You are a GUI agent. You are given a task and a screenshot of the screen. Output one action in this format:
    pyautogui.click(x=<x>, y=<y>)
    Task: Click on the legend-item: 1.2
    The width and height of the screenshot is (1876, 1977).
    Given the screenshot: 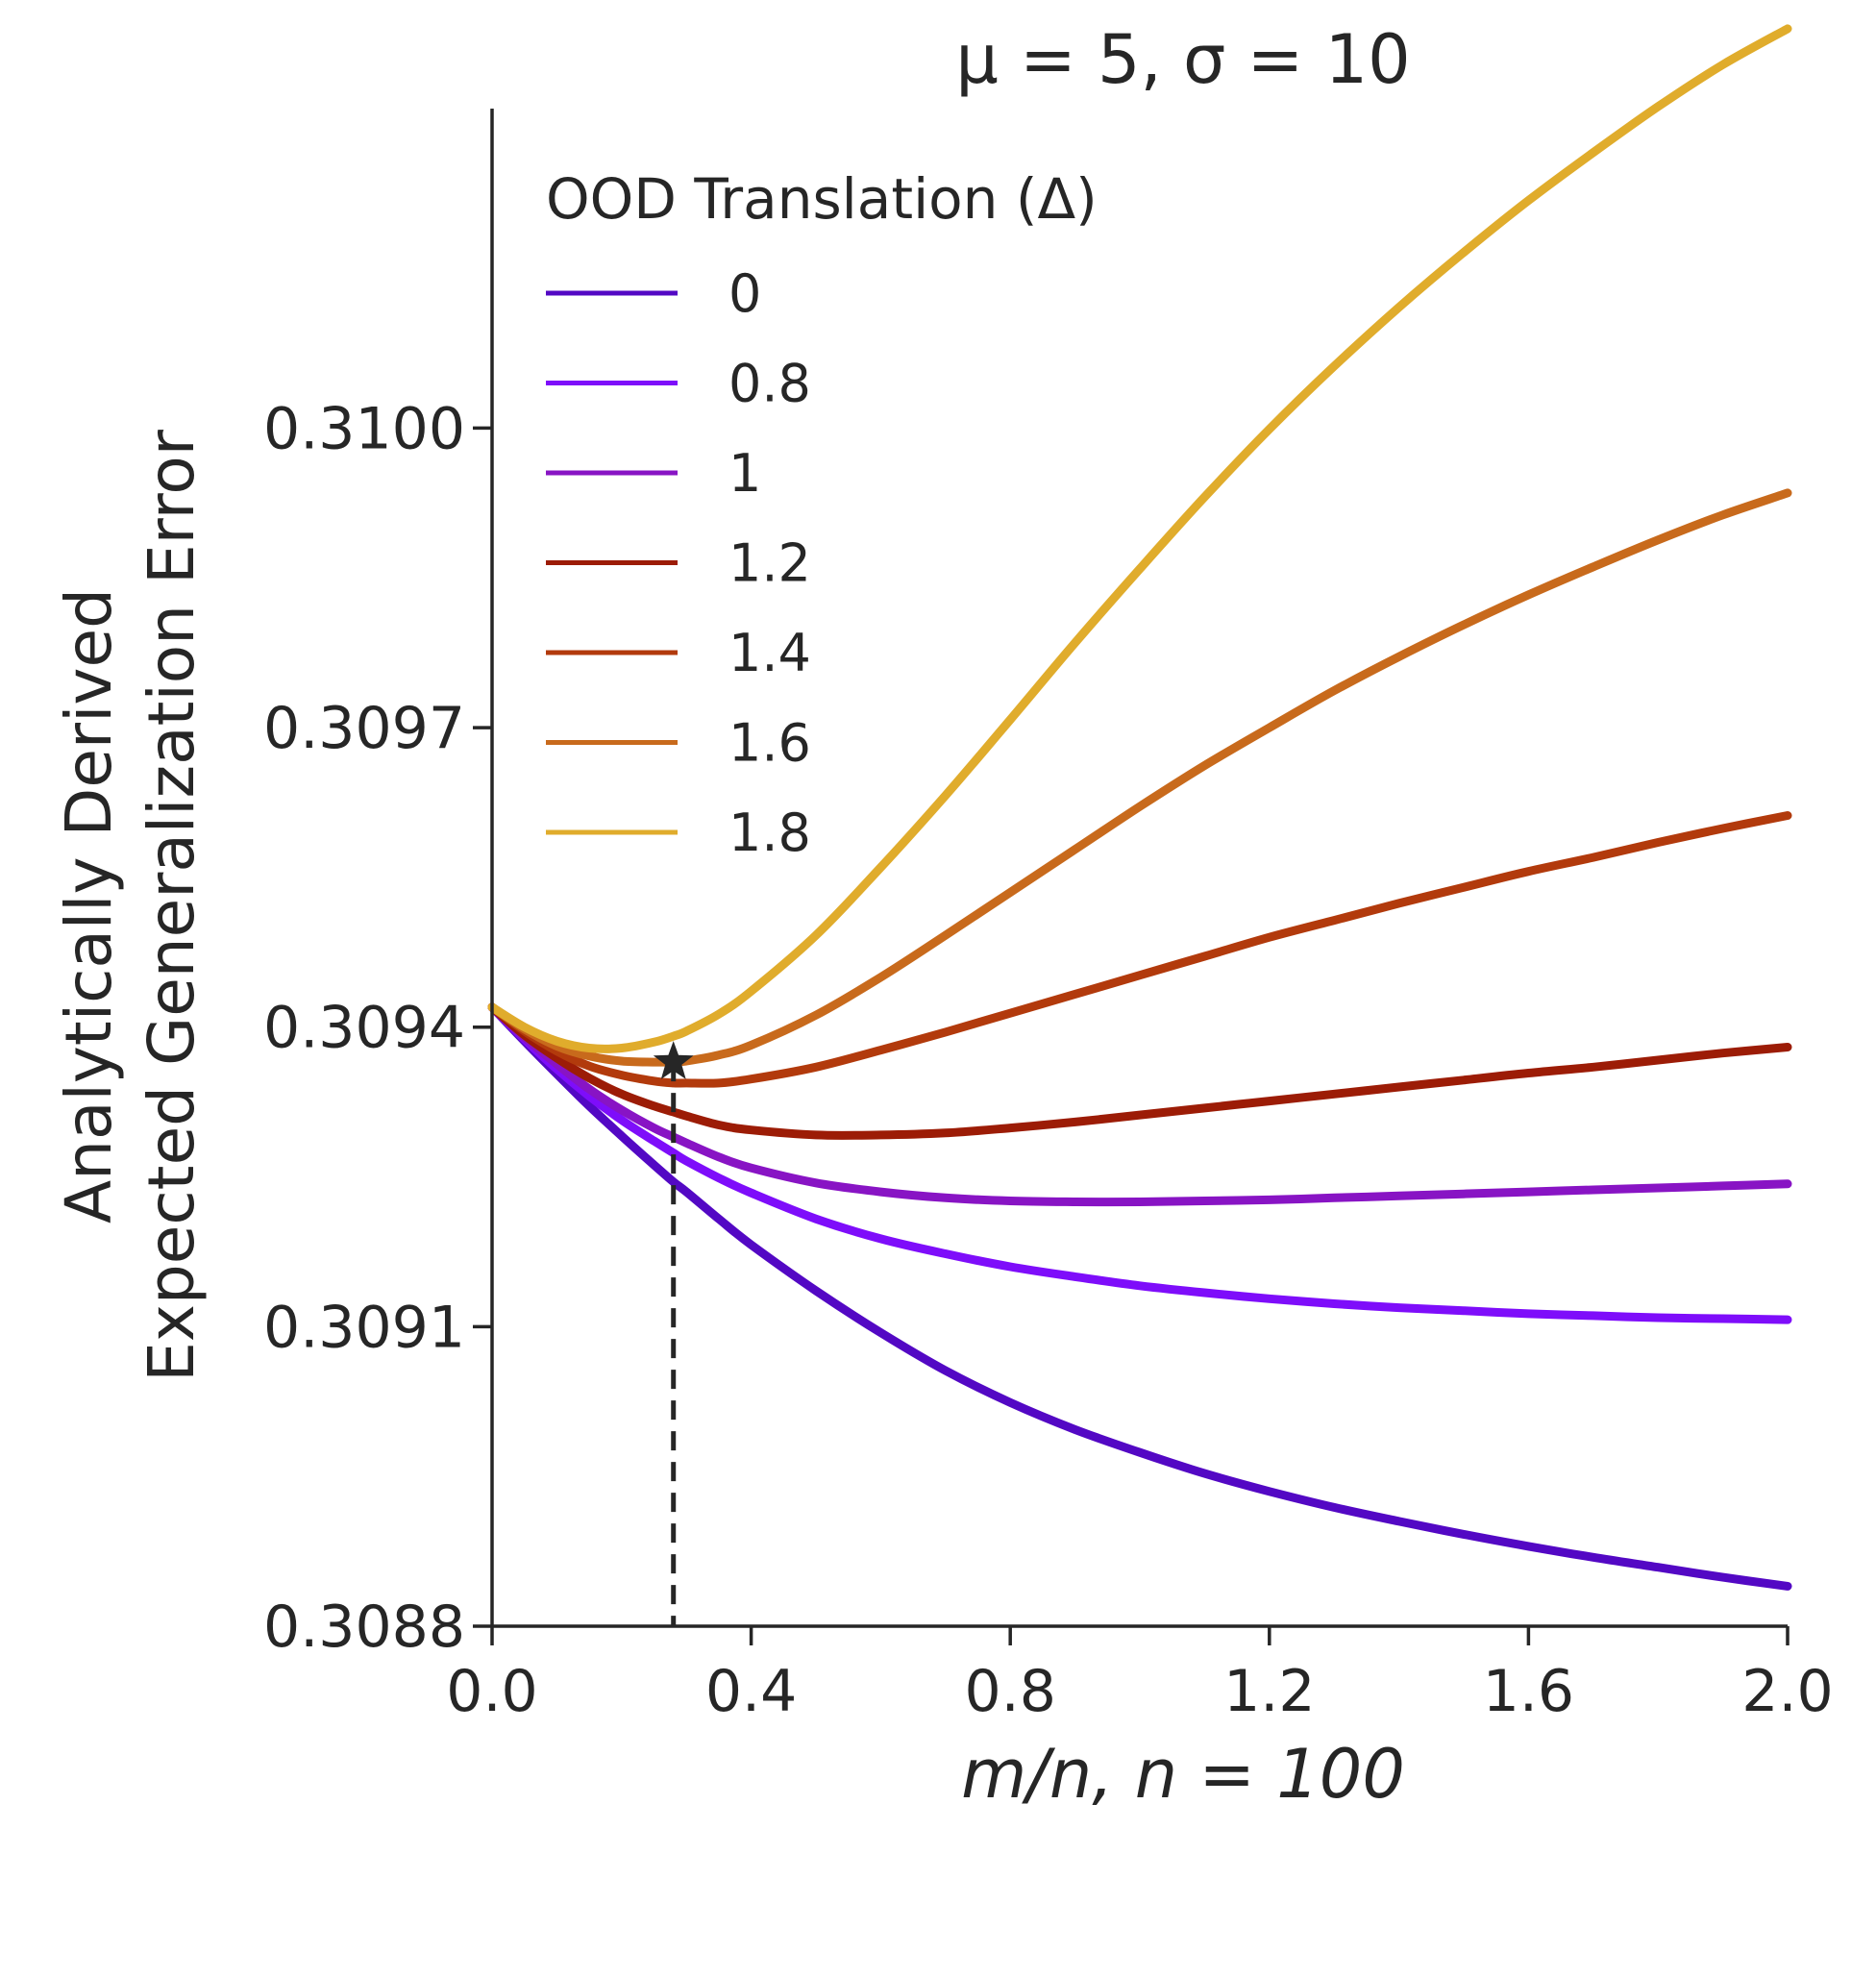 What is the action you would take?
    pyautogui.click(x=678, y=563)
    